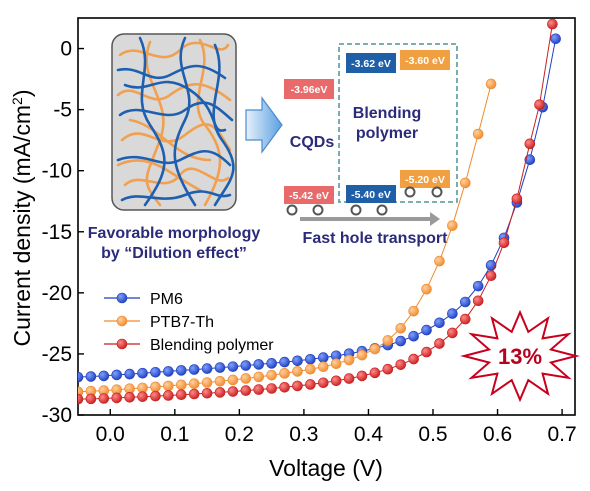  I want to click on cqd-lumo-label: -3.96eV, so click(309, 90).